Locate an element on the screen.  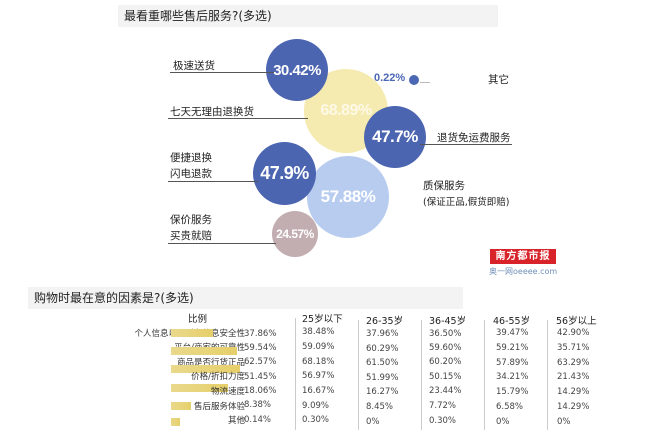
cell-value: 16.27% is located at coordinates (382, 392).